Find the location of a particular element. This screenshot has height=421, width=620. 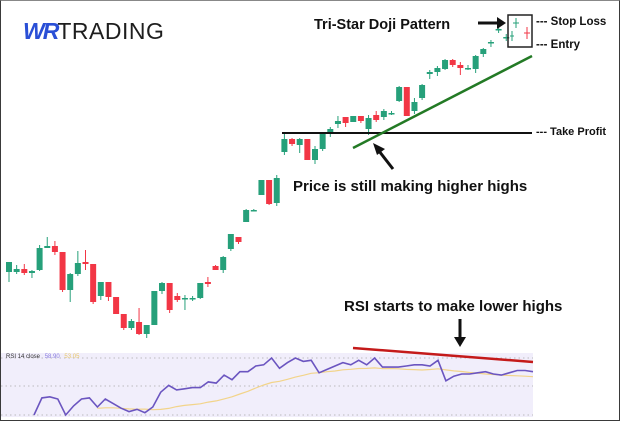

rsi-series is located at coordinates (283, 386).